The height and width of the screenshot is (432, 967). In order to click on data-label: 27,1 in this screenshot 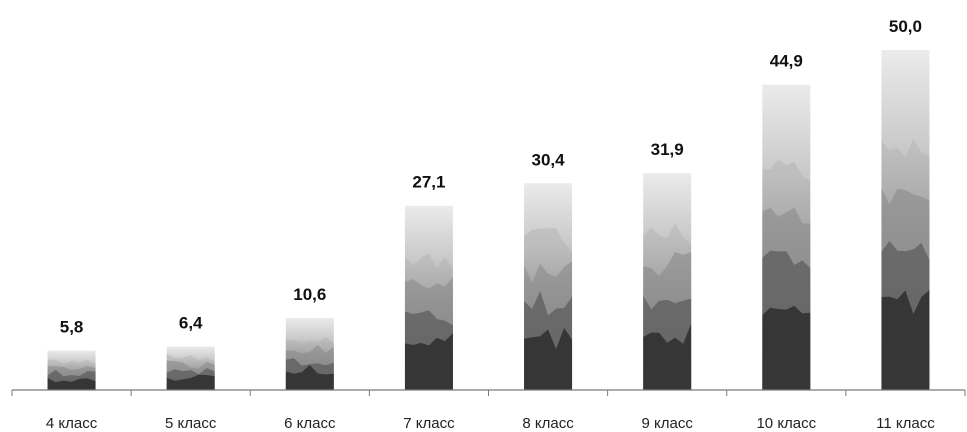, I will do `click(428, 182)`.